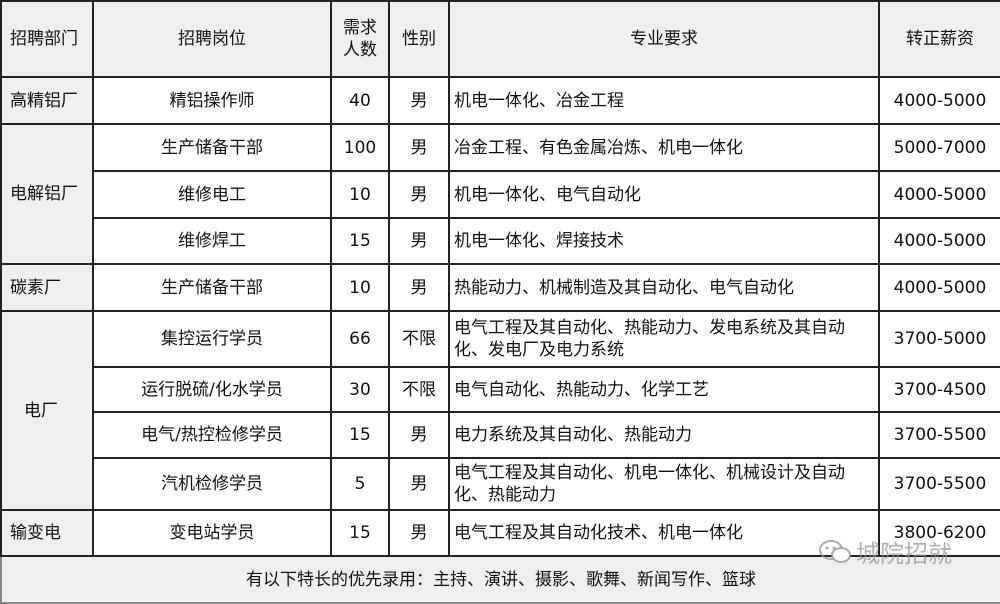  Describe the element at coordinates (939, 147) in the screenshot. I see `salary-cell: 5000-7000` at that location.